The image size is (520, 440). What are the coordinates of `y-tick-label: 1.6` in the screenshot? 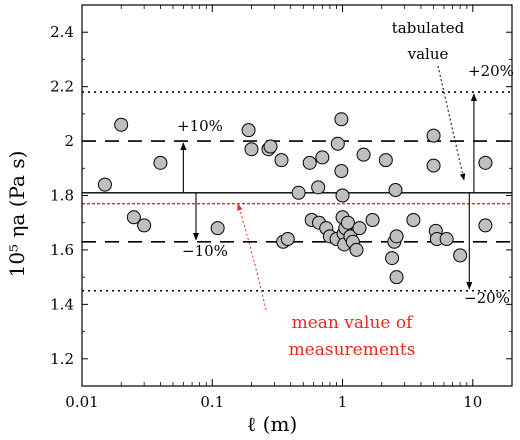 It's located at (62, 250).